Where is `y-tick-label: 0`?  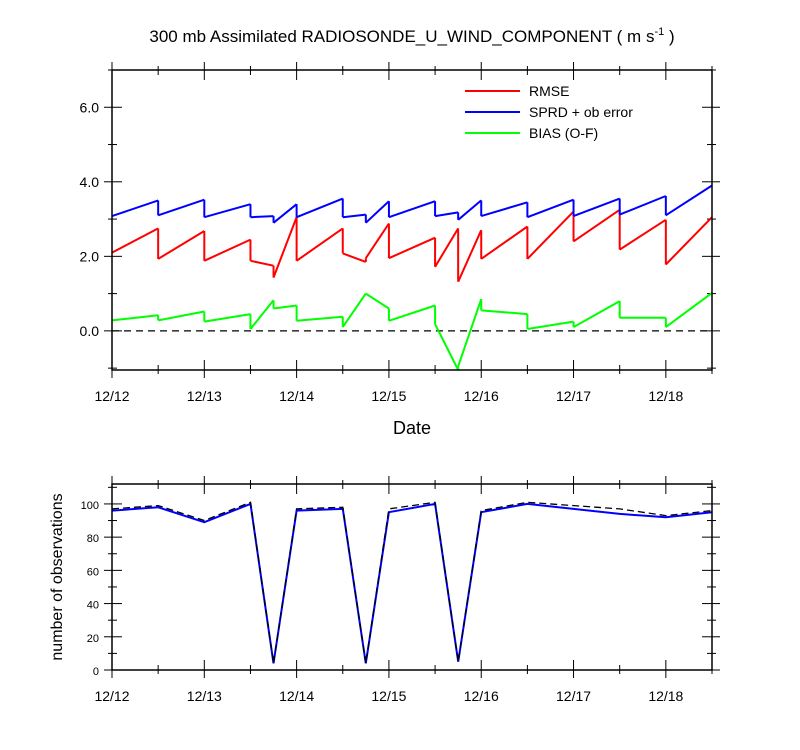 y-tick-label: 0 is located at coordinates (96, 672).